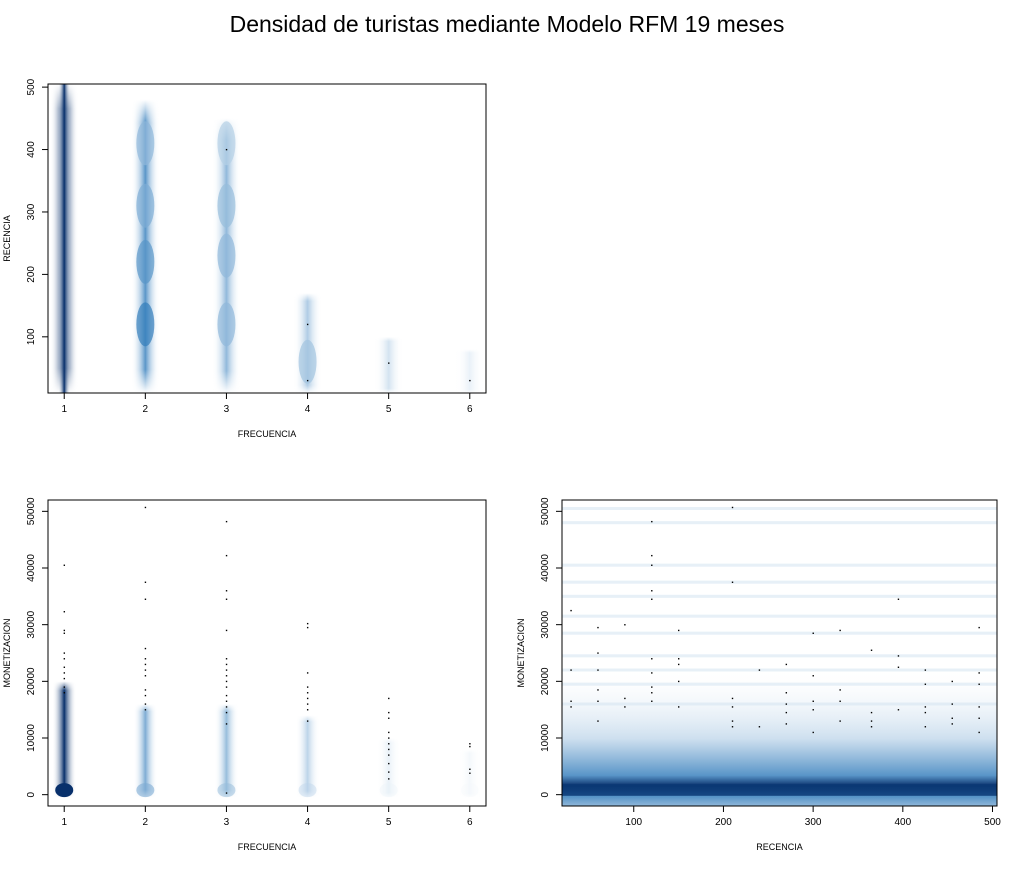  I want to click on y-tick-label: 20000, so click(545, 681).